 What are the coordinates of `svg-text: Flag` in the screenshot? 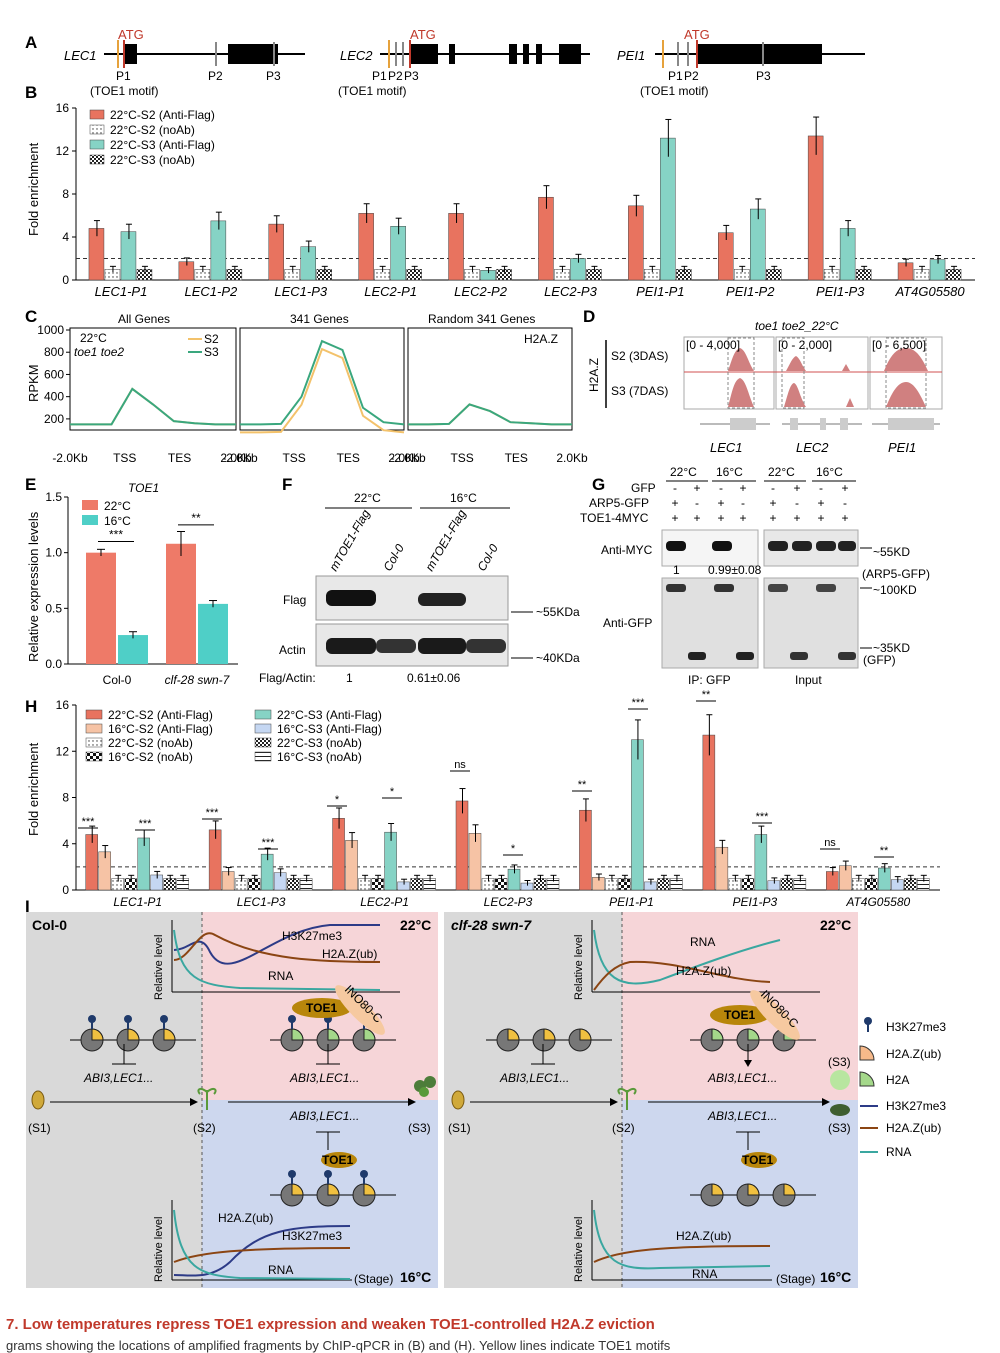 It's located at (294, 600).